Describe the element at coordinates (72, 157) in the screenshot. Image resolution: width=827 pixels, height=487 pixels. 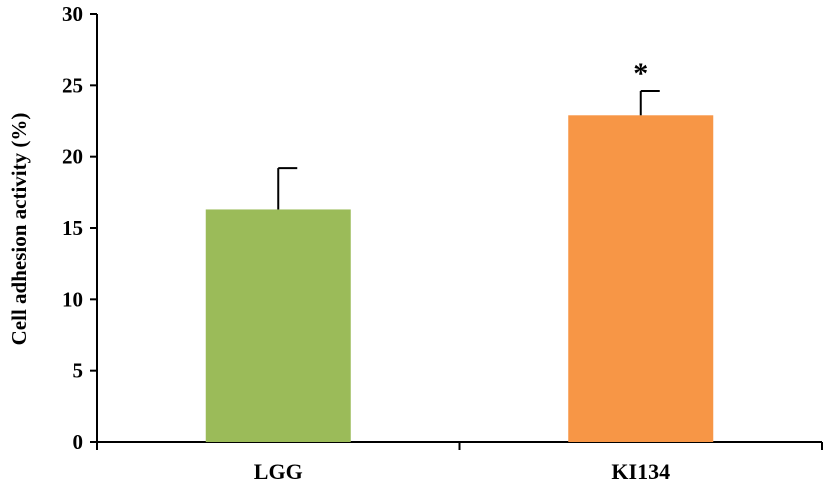
I see `y-tick-label: 20` at that location.